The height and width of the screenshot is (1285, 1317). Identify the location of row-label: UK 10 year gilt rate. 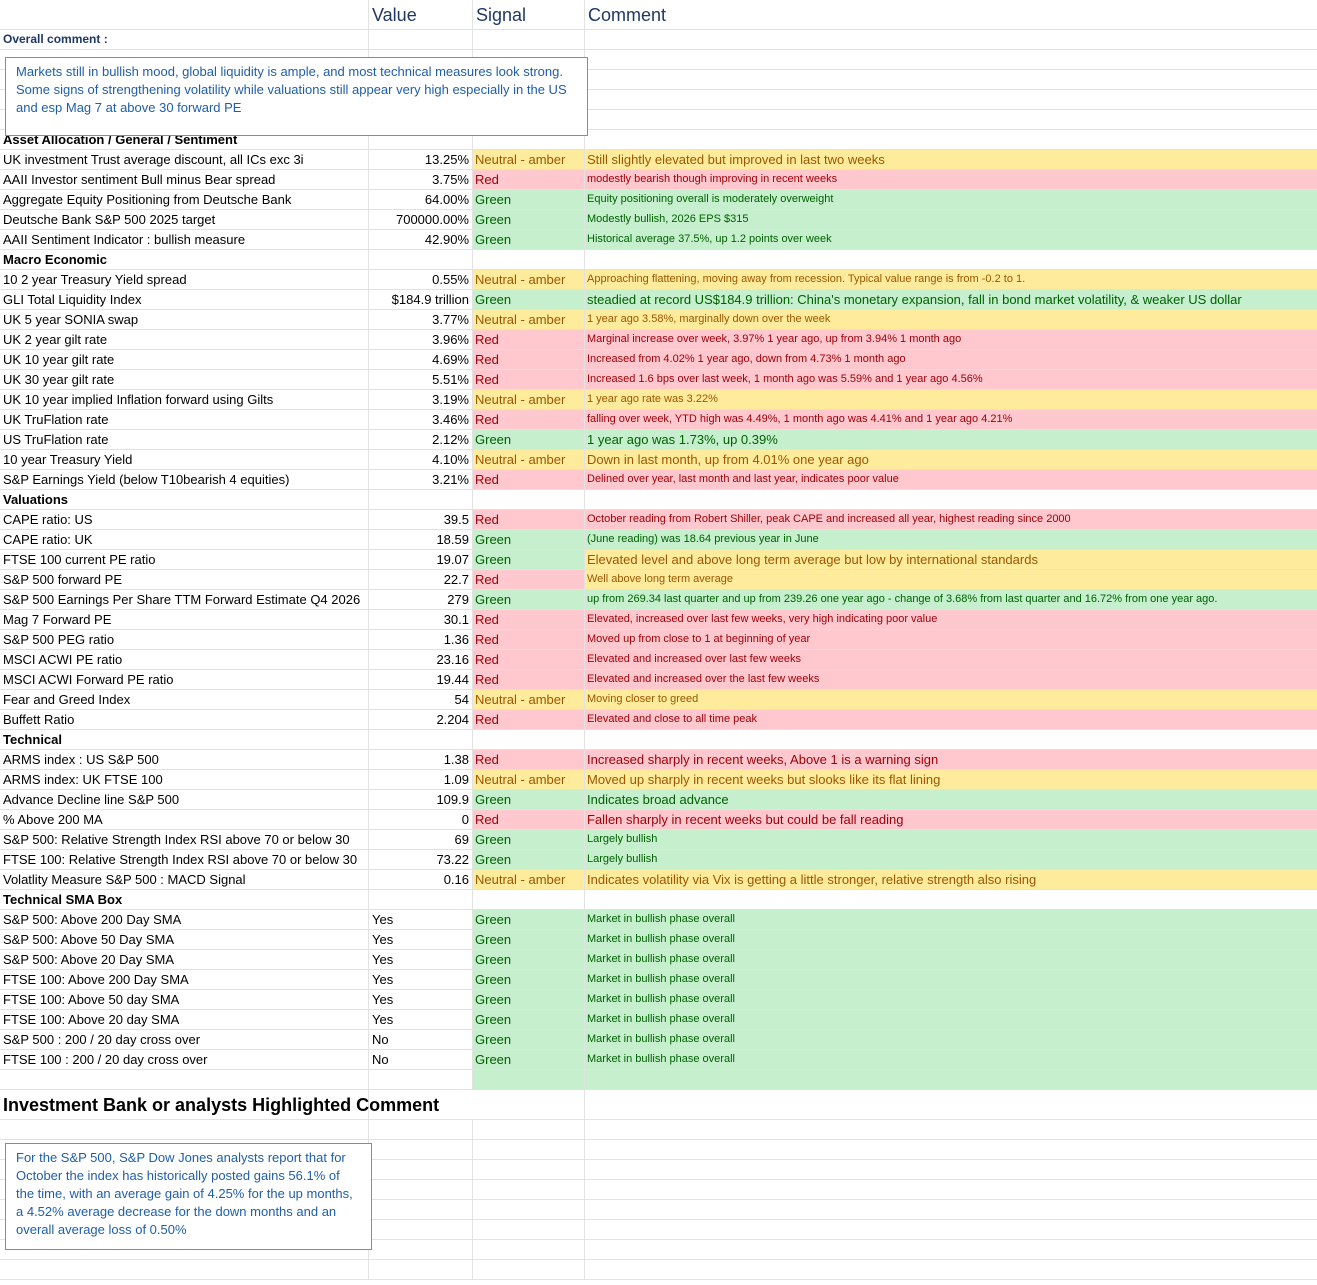
(184, 359).